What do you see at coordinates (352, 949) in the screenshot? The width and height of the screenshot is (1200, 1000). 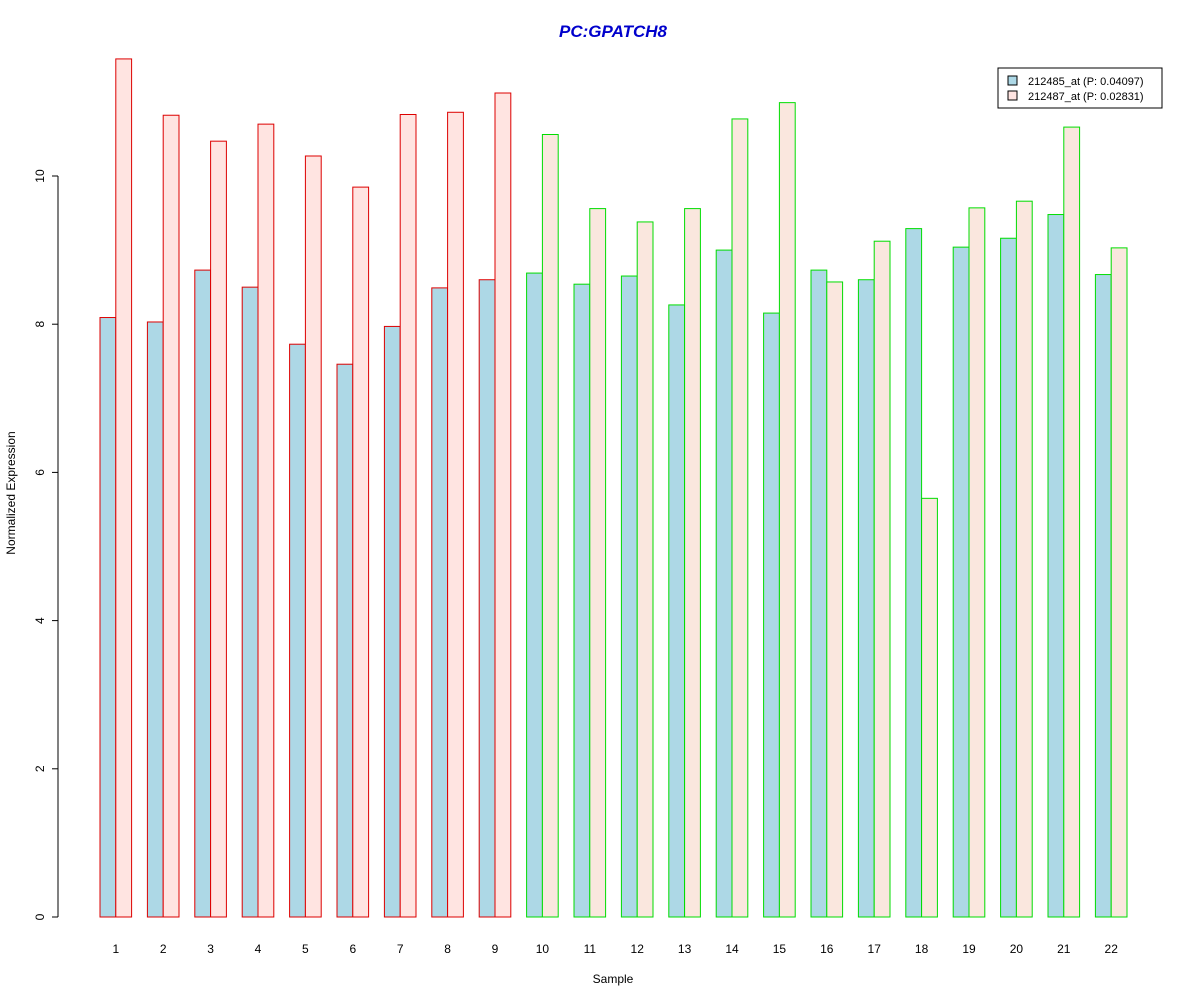 I see `x-tick-label: 6` at bounding box center [352, 949].